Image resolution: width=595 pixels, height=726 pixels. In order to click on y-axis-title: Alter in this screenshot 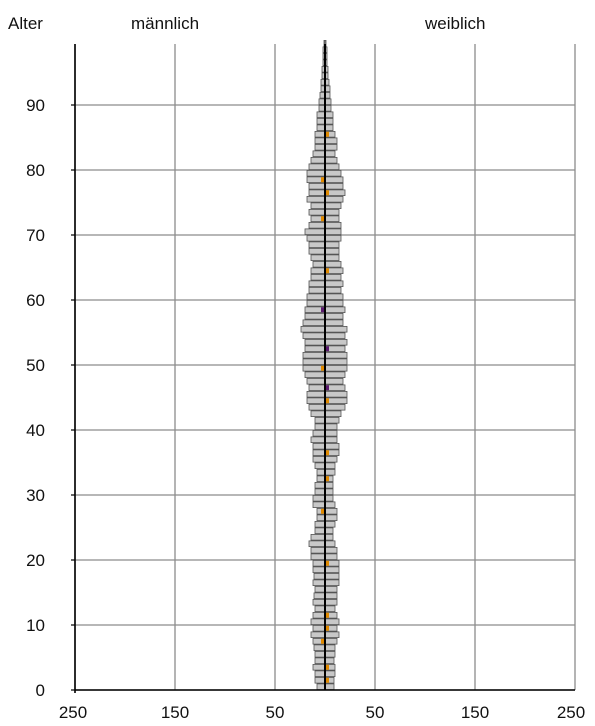, I will do `click(25, 23)`.